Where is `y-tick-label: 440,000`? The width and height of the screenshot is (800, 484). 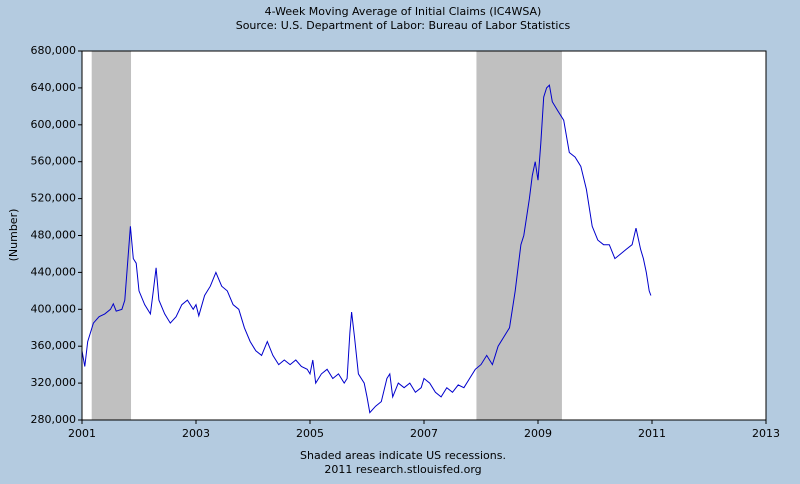 y-tick-label: 440,000 is located at coordinates (54, 271).